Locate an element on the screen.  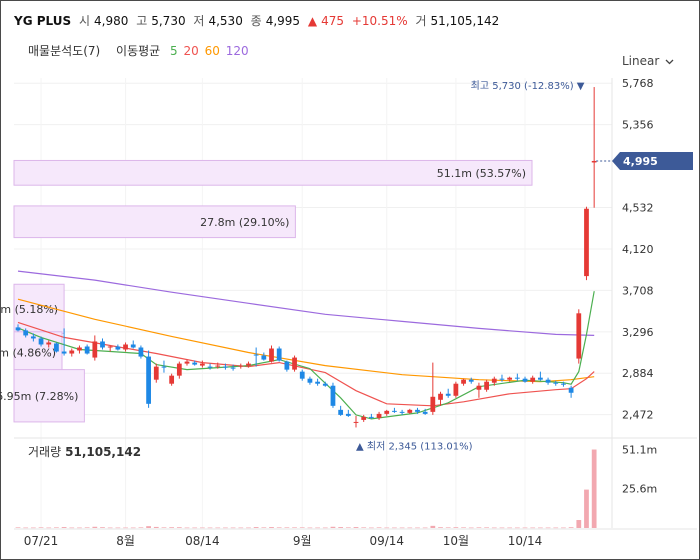
volume-profile-toggle: 매물분석도(7) is located at coordinates (64, 51).